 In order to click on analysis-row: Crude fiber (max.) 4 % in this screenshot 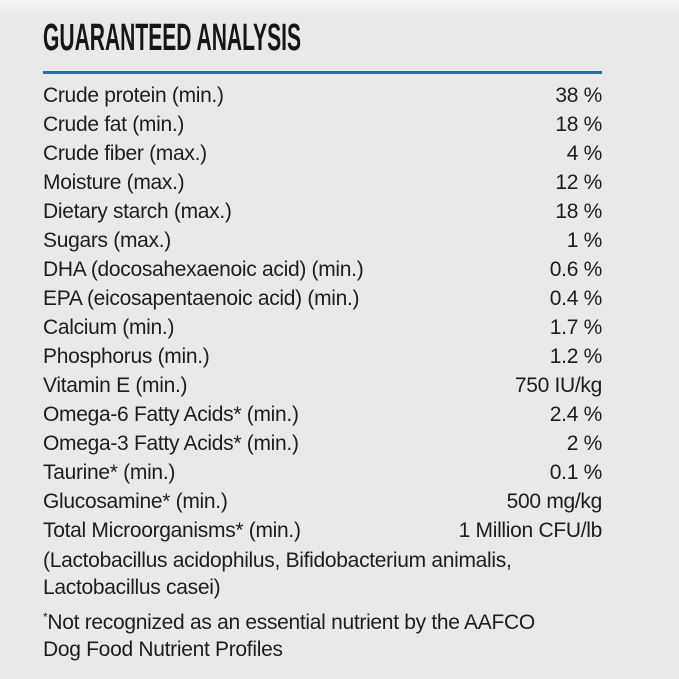, I will do `click(322, 153)`.